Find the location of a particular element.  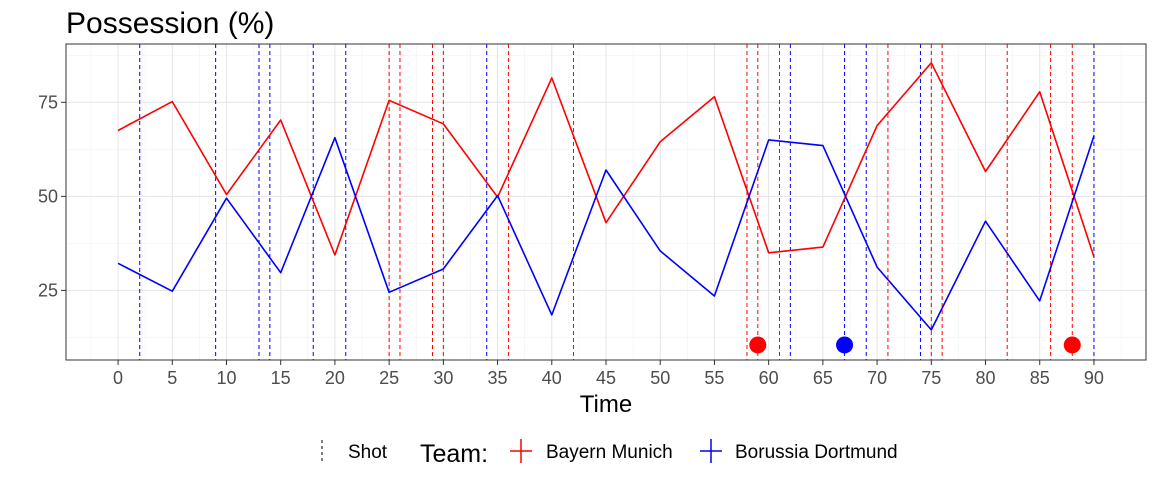

x-tick-label: 10 is located at coordinates (226, 378).